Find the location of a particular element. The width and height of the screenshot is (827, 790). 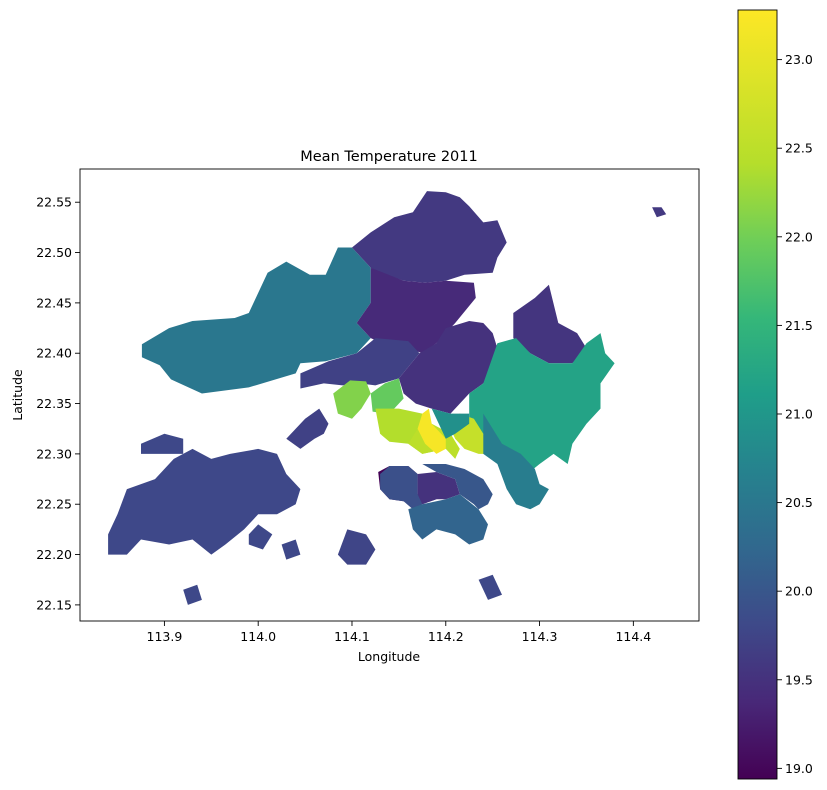

y-tick-label: 22.50 is located at coordinates (54, 252).